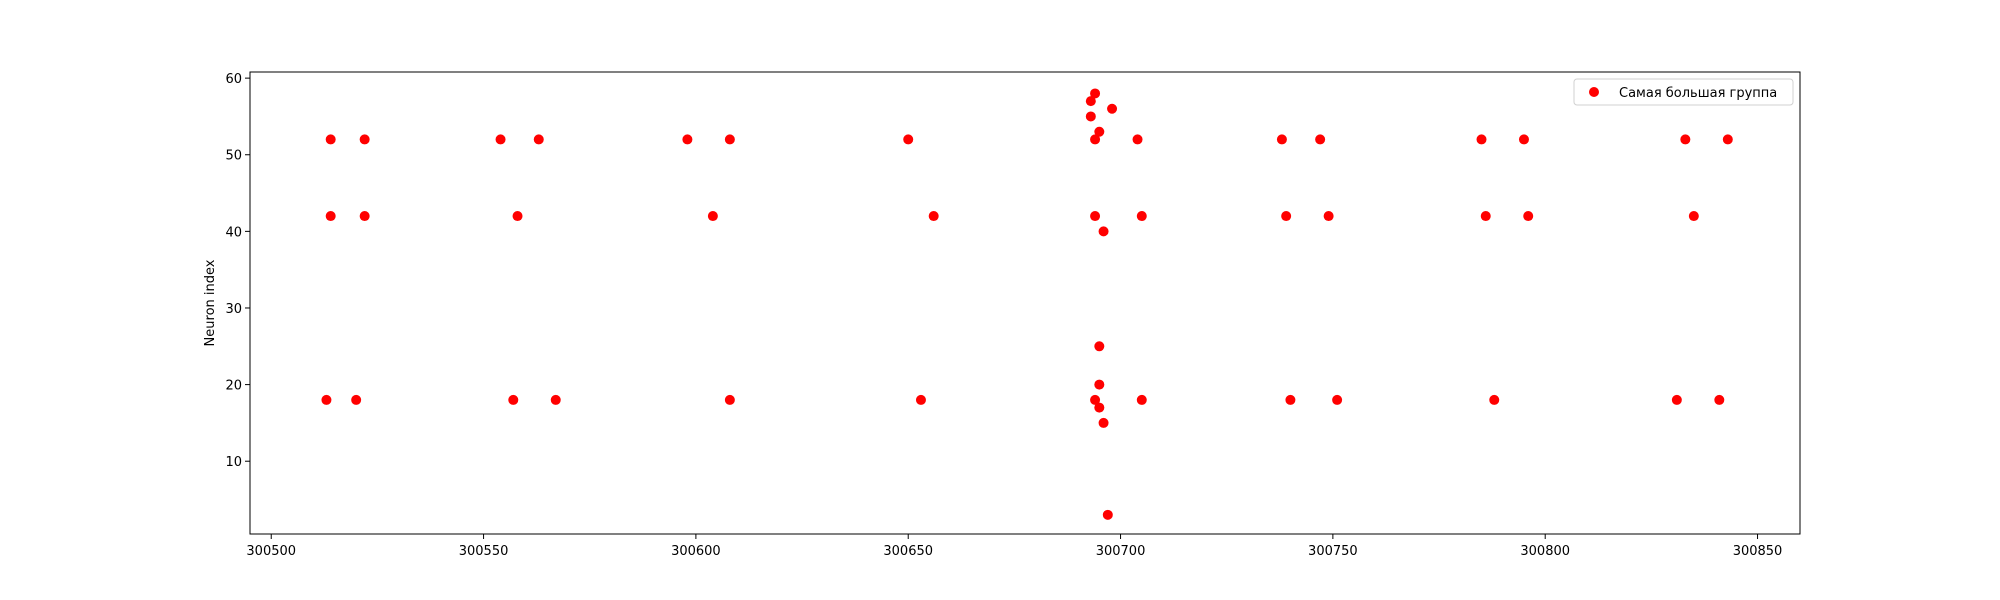  I want to click on x-tick-label: 300850, so click(1758, 551).